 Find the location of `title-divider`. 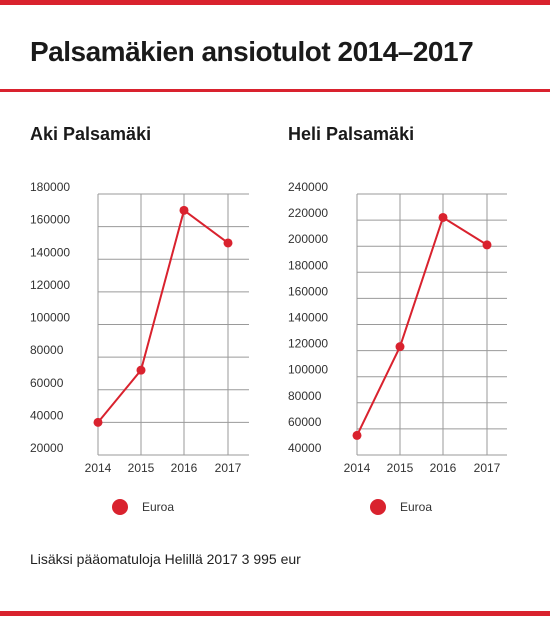

title-divider is located at coordinates (275, 90).